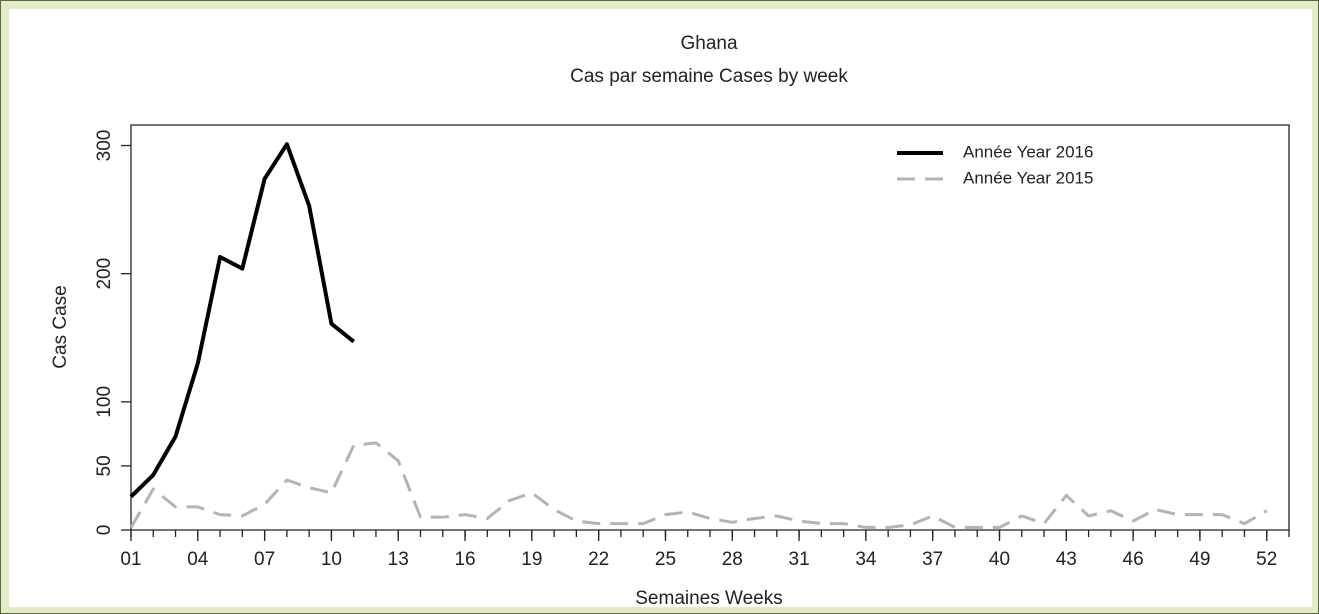 The width and height of the screenshot is (1319, 614). I want to click on chart-subtitle: Cas par semaine Cases by week, so click(709, 76).